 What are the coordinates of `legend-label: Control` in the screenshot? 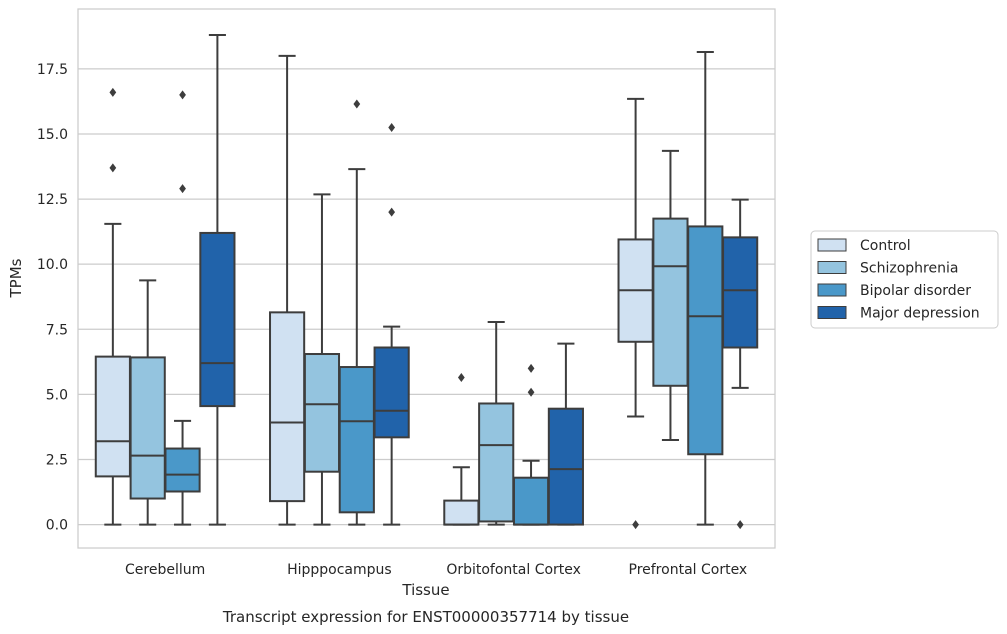 It's located at (885, 246).